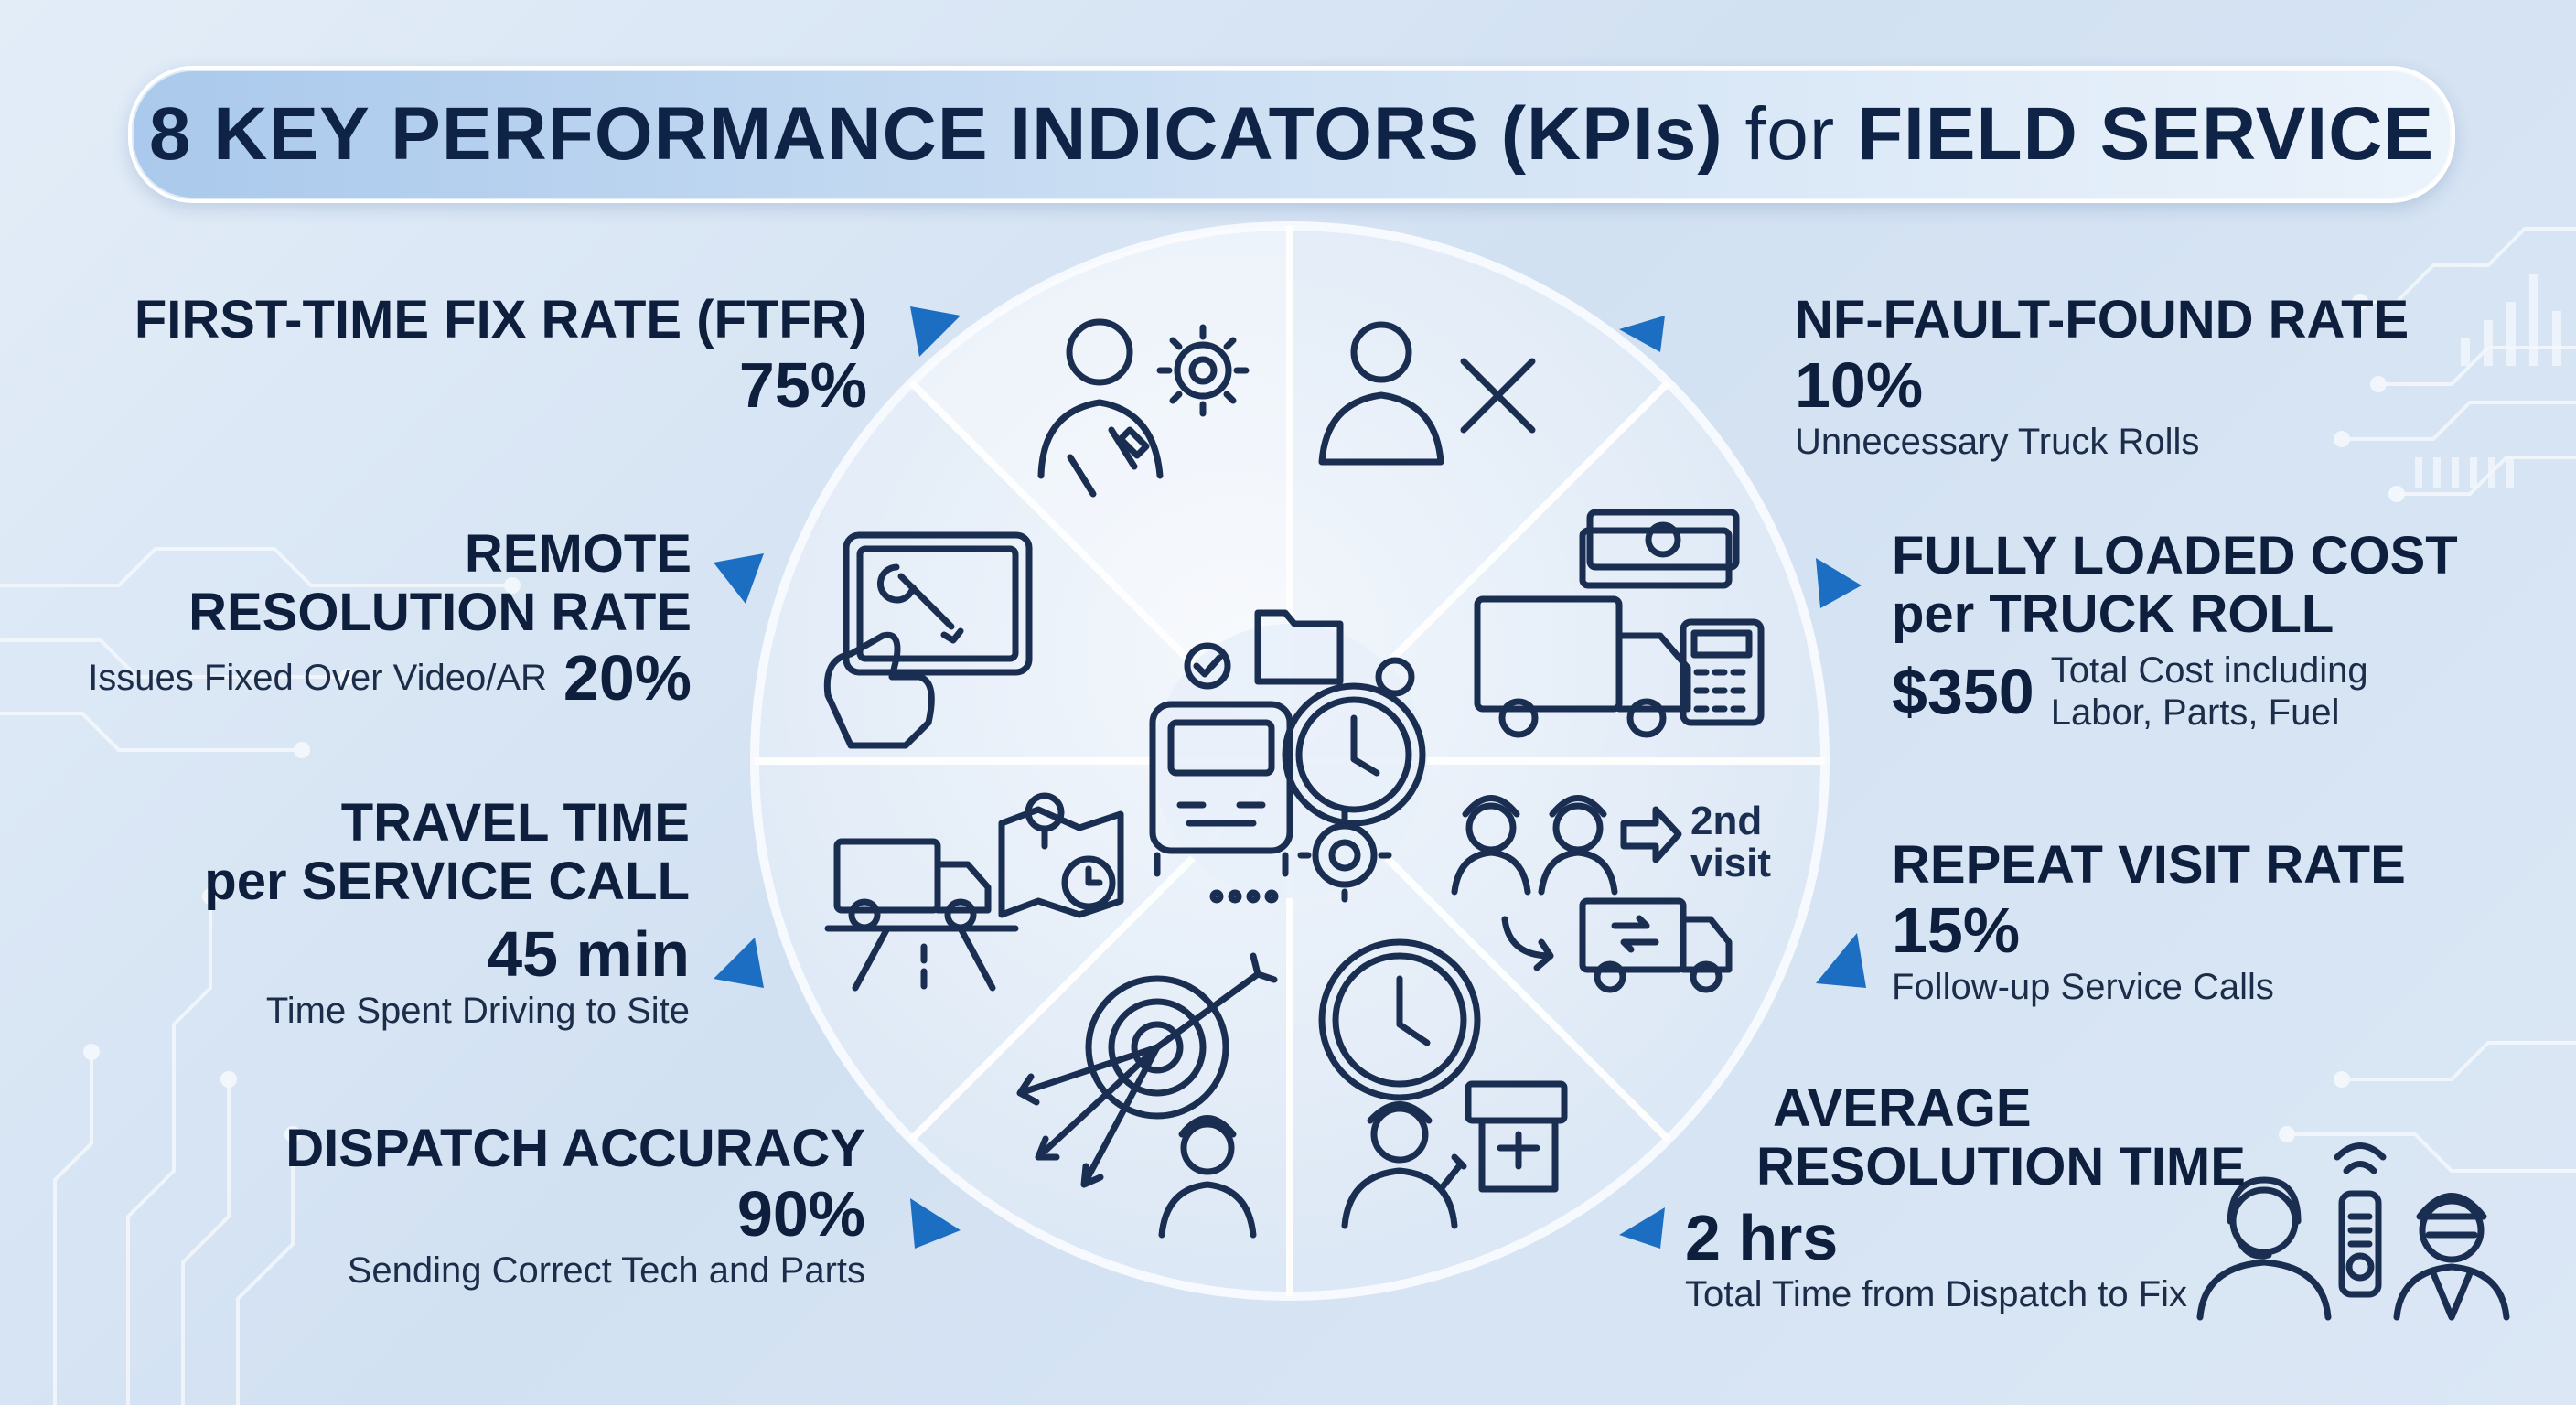 This screenshot has height=1405, width=2576. Describe the element at coordinates (1592, 894) in the screenshot. I see `technicians-second-visit-icon` at that location.